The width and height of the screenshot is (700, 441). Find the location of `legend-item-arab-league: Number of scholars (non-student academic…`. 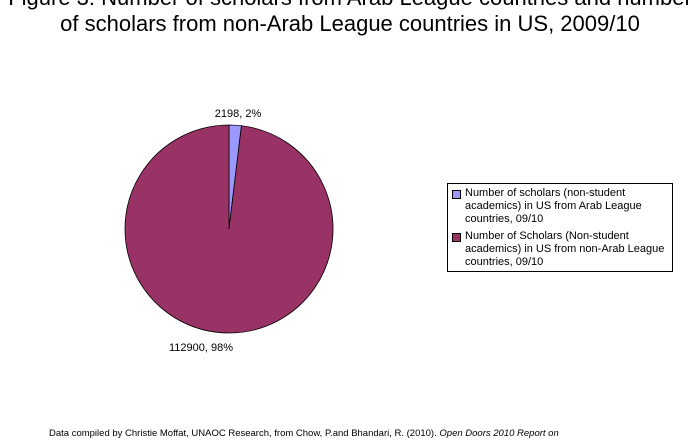

legend-item-arab-league: Number of scholars (non-student academic… is located at coordinates (560, 206).